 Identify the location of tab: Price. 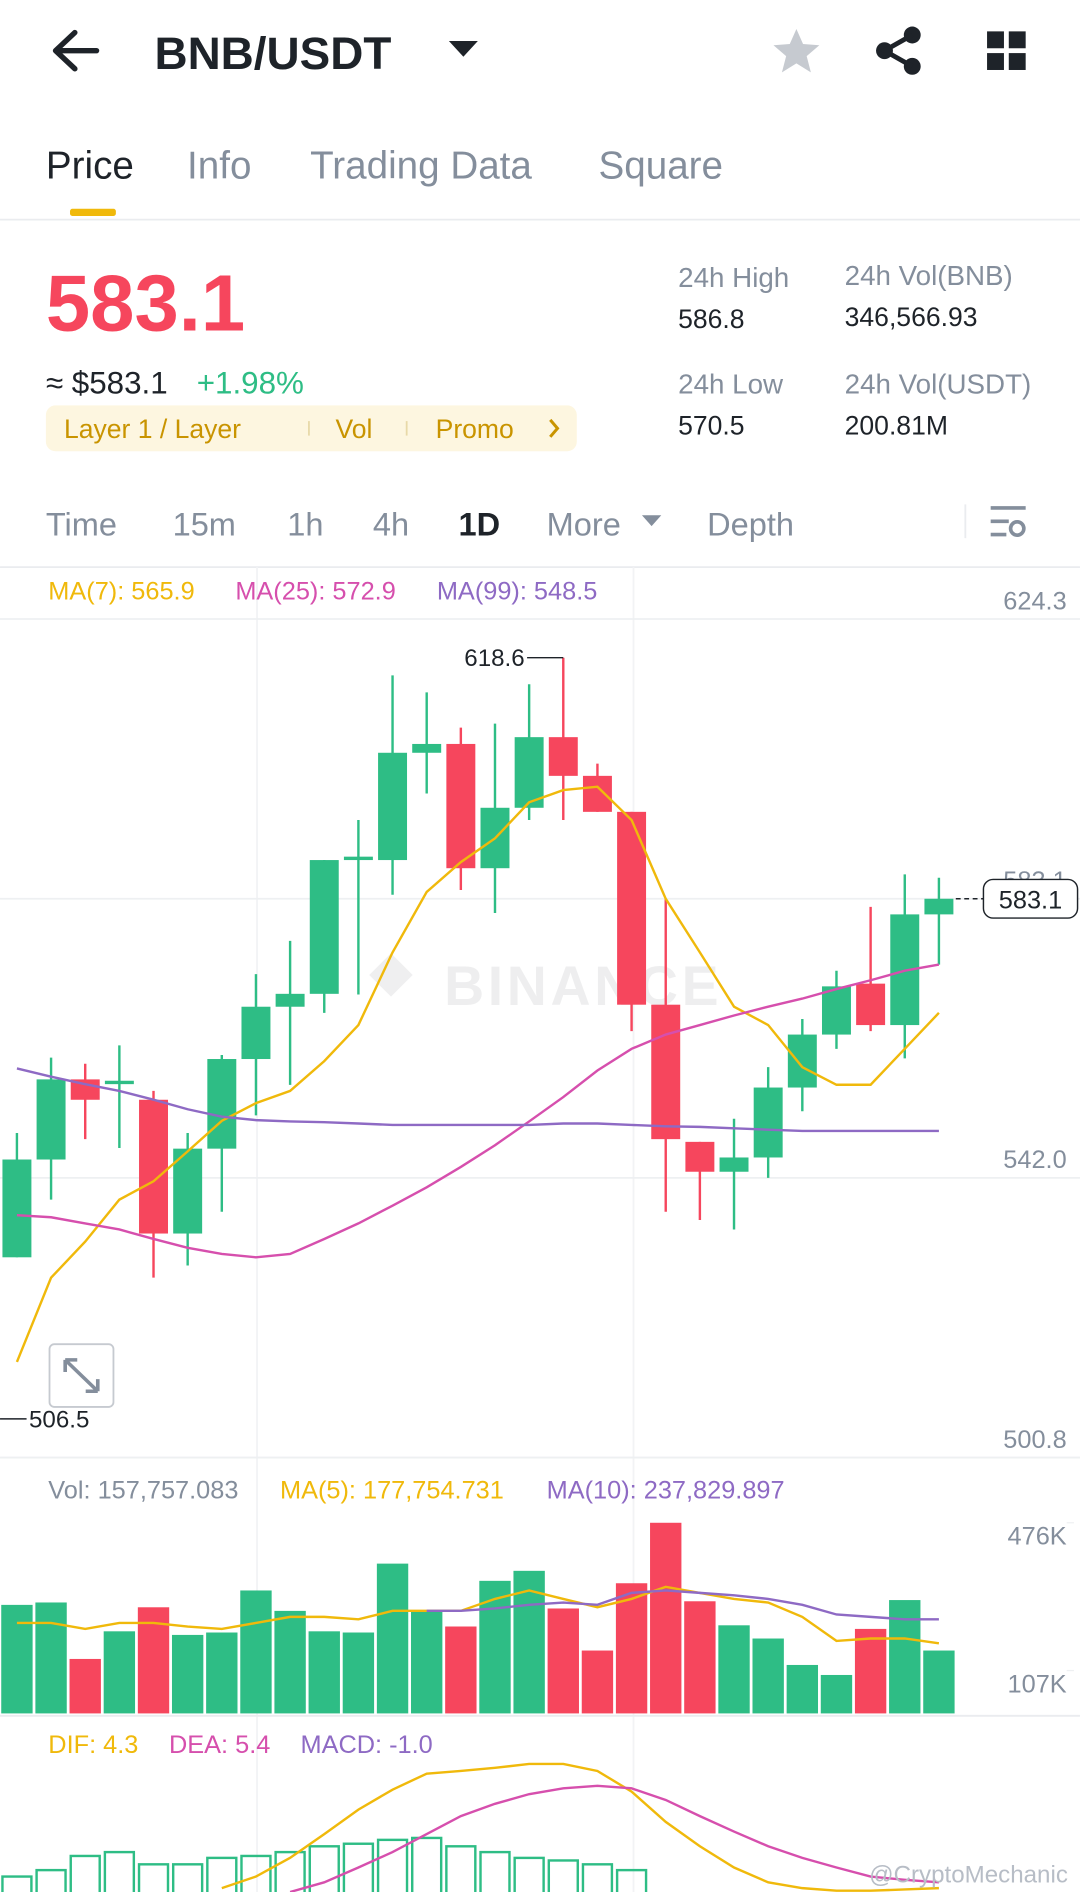
(90, 166).